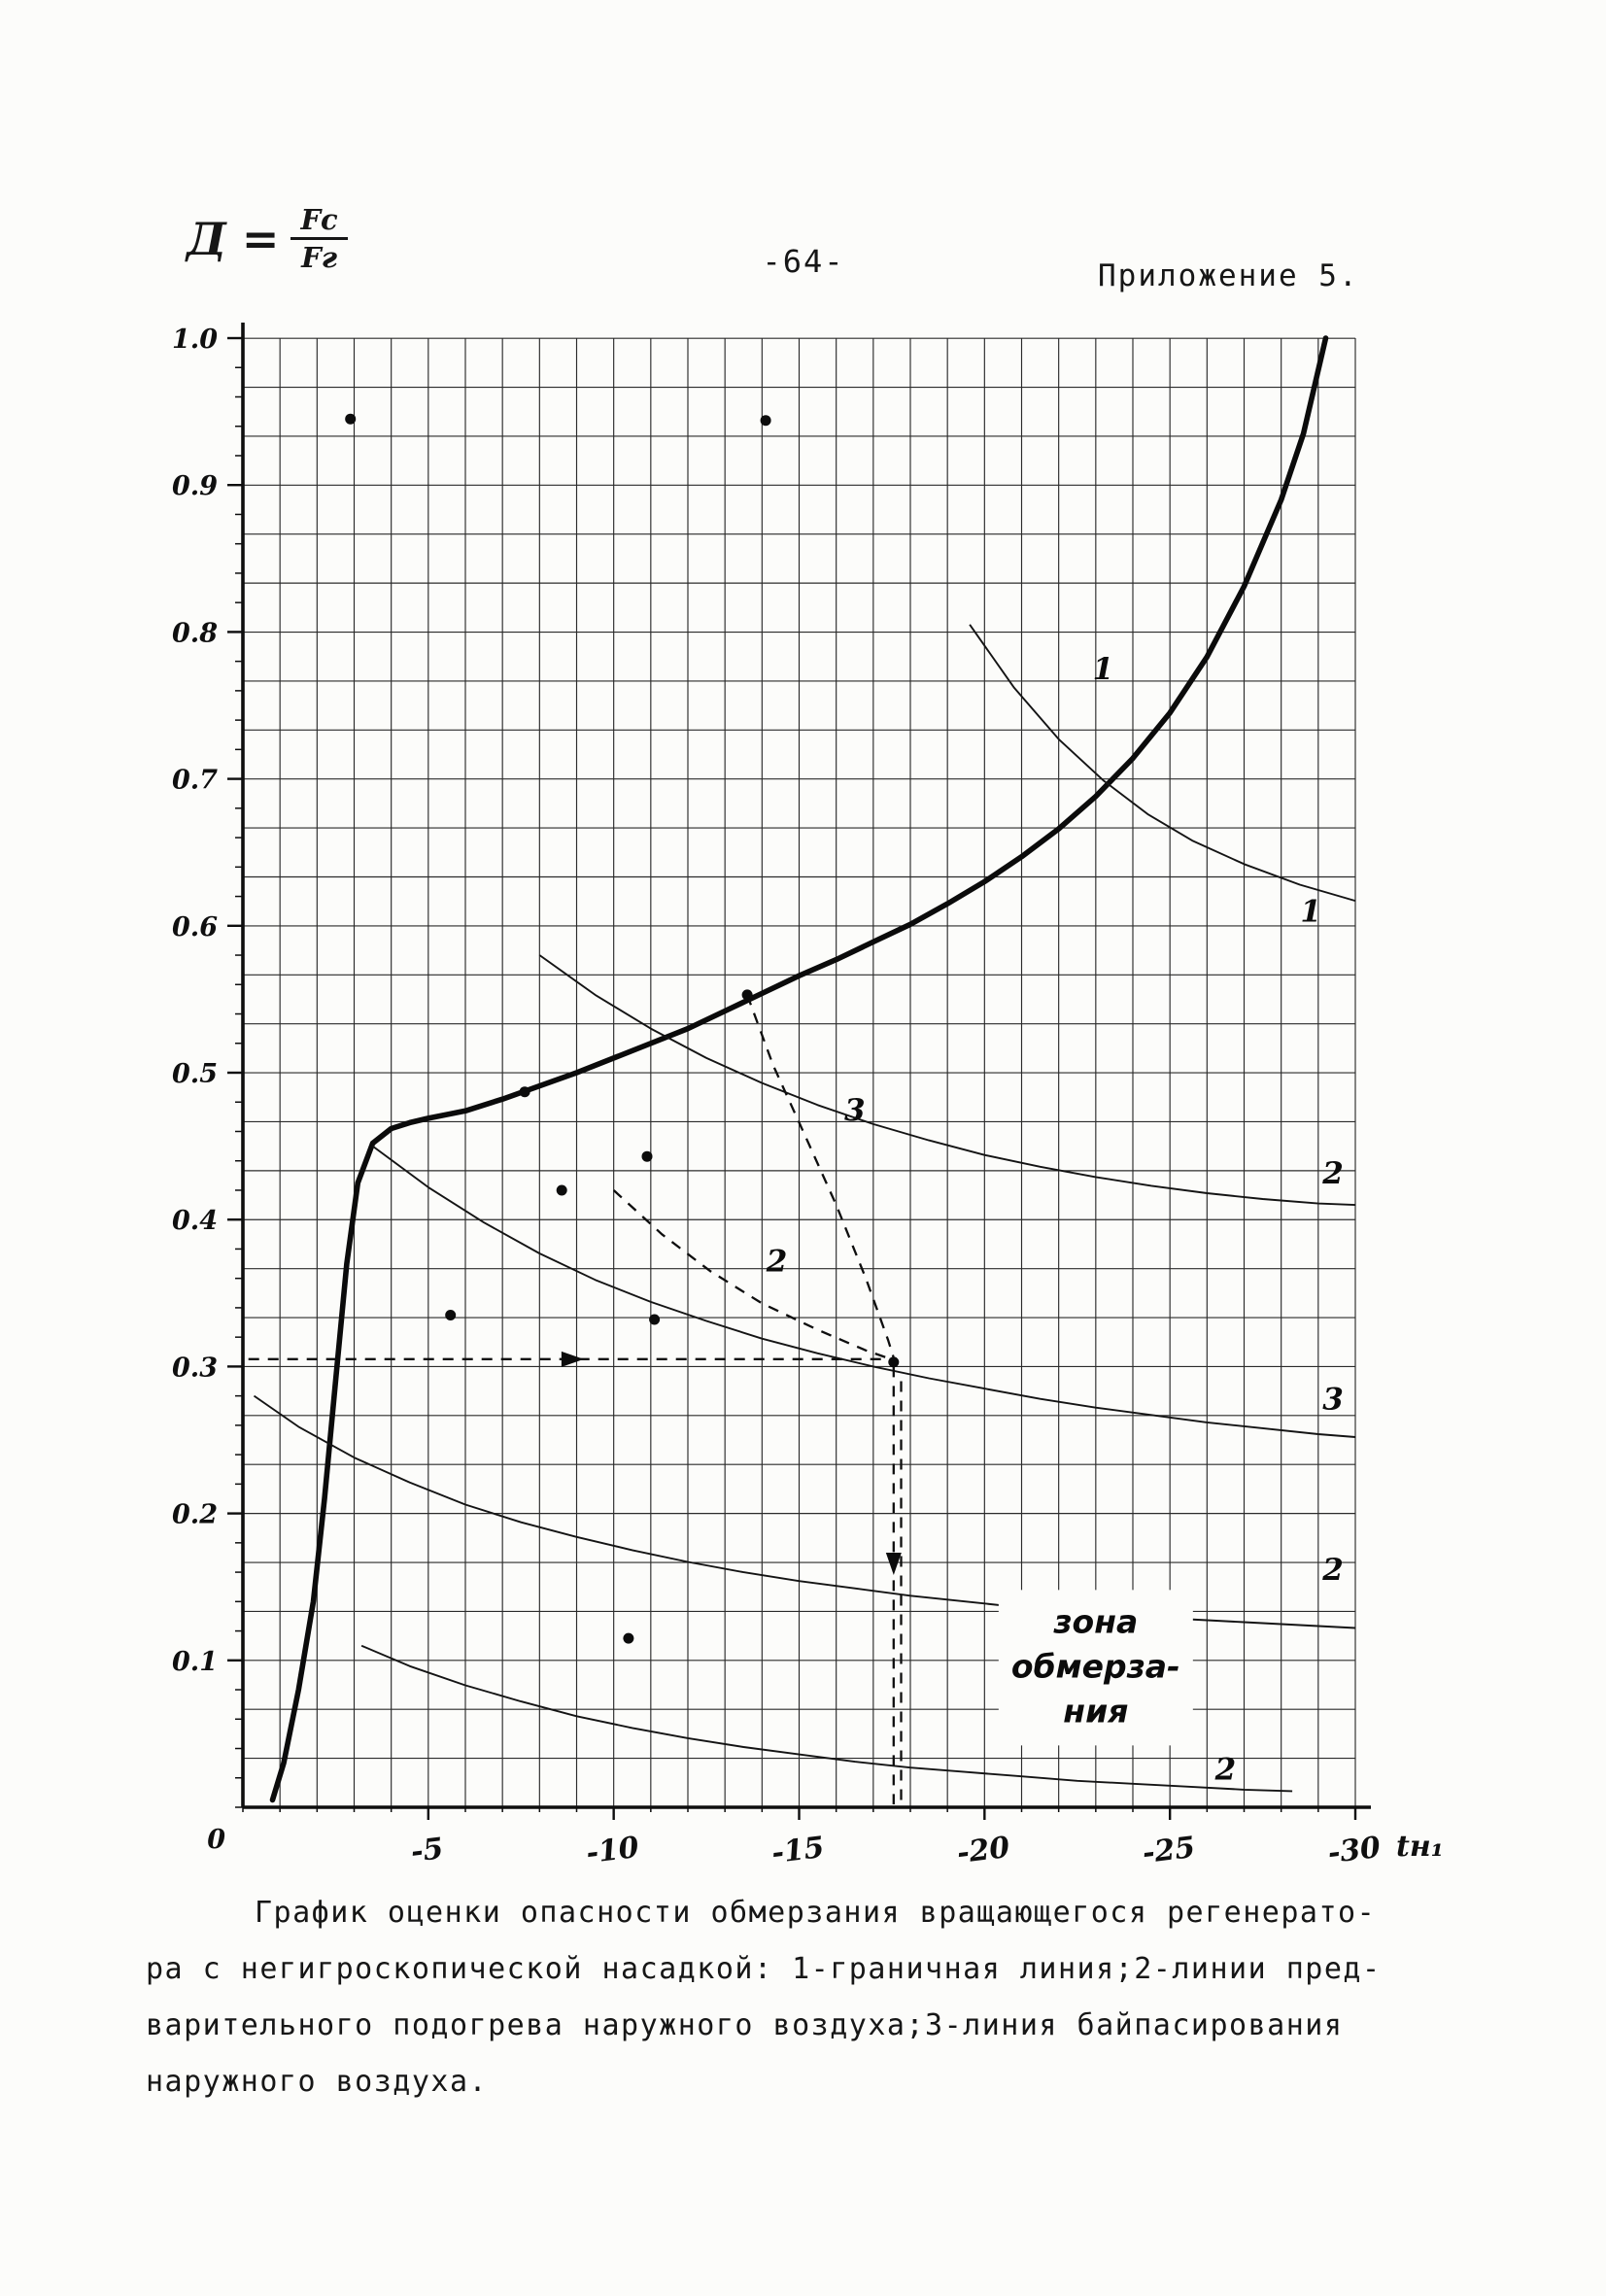 The width and height of the screenshot is (1606, 2296). Describe the element at coordinates (195, 486) in the screenshot. I see `svg-text: 0.9` at that location.